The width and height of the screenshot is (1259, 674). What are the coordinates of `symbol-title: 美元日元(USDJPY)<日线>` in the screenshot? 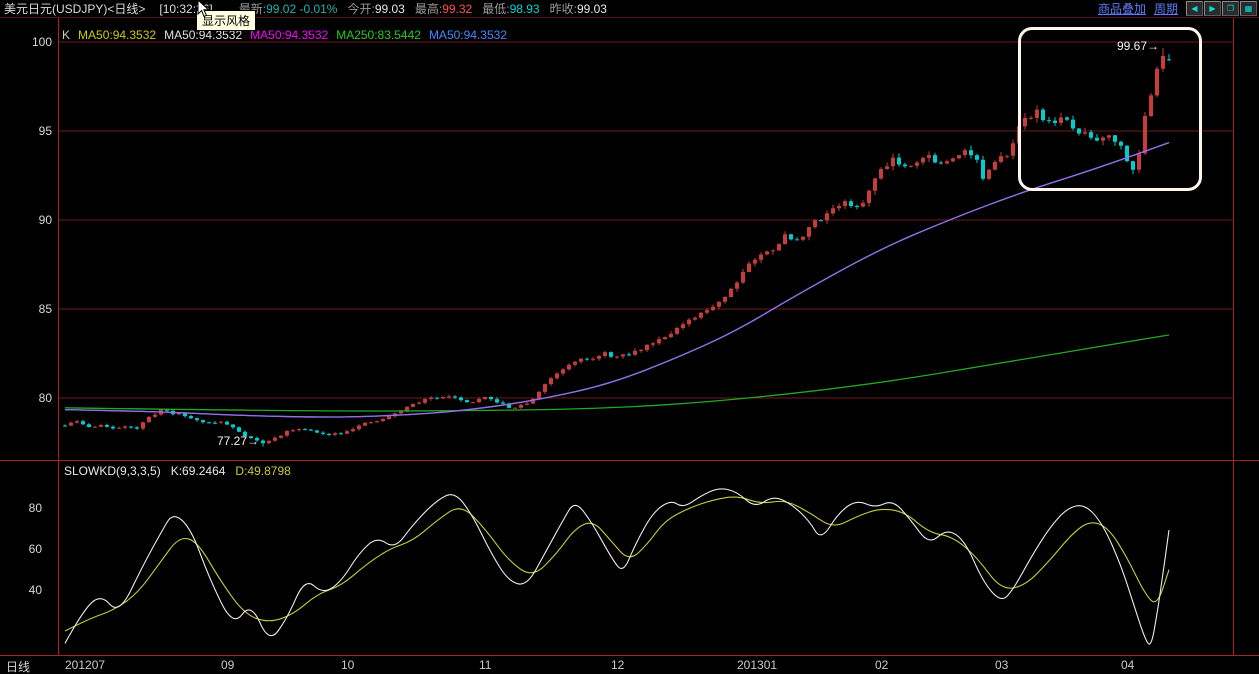 It's located at (75, 9).